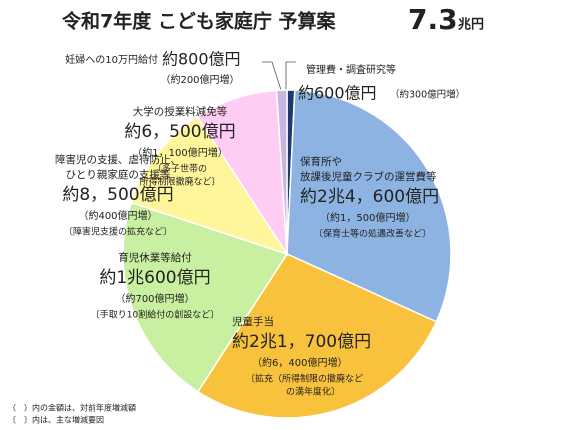 The width and height of the screenshot is (576, 430). I want to click on segment-change: （約1，100億円増）, so click(179, 152).